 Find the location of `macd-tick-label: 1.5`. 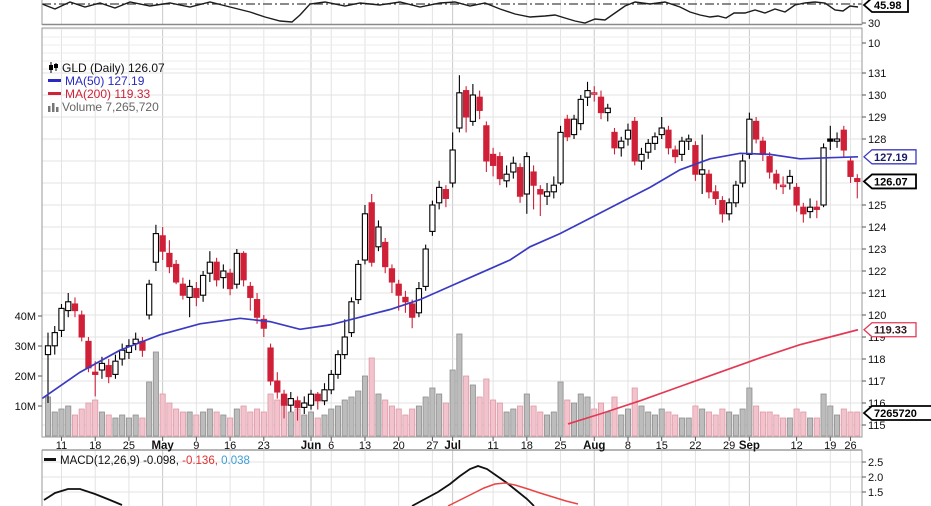

macd-tick-label: 1.5 is located at coordinates (875, 493).